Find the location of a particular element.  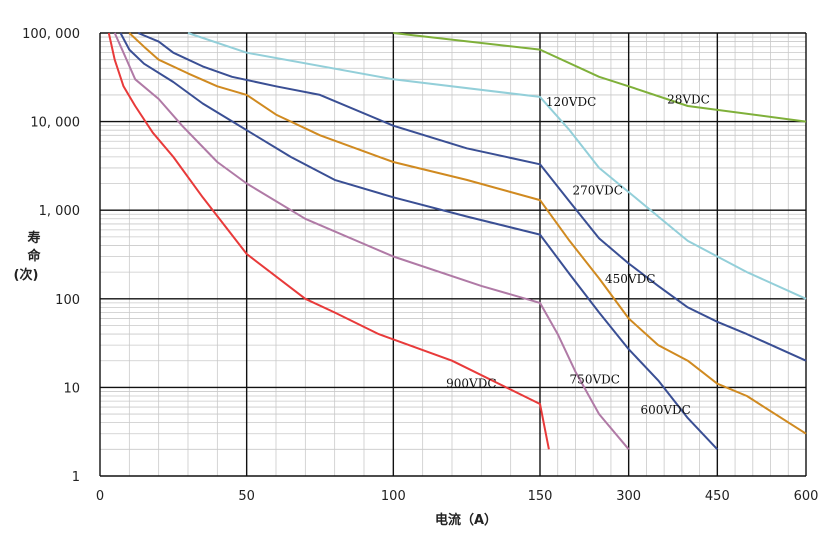

x-tick-label: 100 is located at coordinates (393, 496).